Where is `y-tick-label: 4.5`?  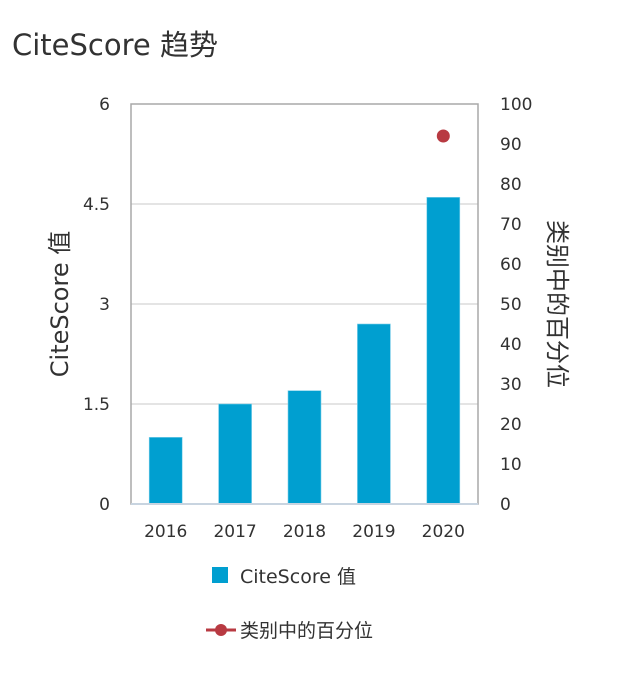 y-tick-label: 4.5 is located at coordinates (96, 205).